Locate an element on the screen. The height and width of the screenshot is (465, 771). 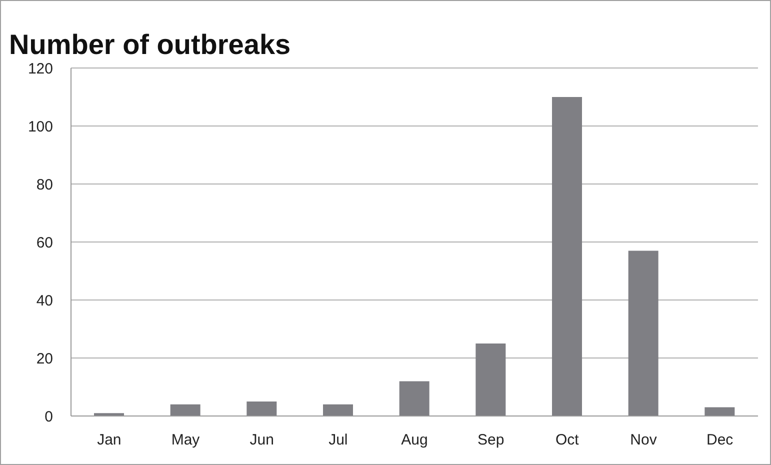
y-tick-label: 120 is located at coordinates (40, 69).